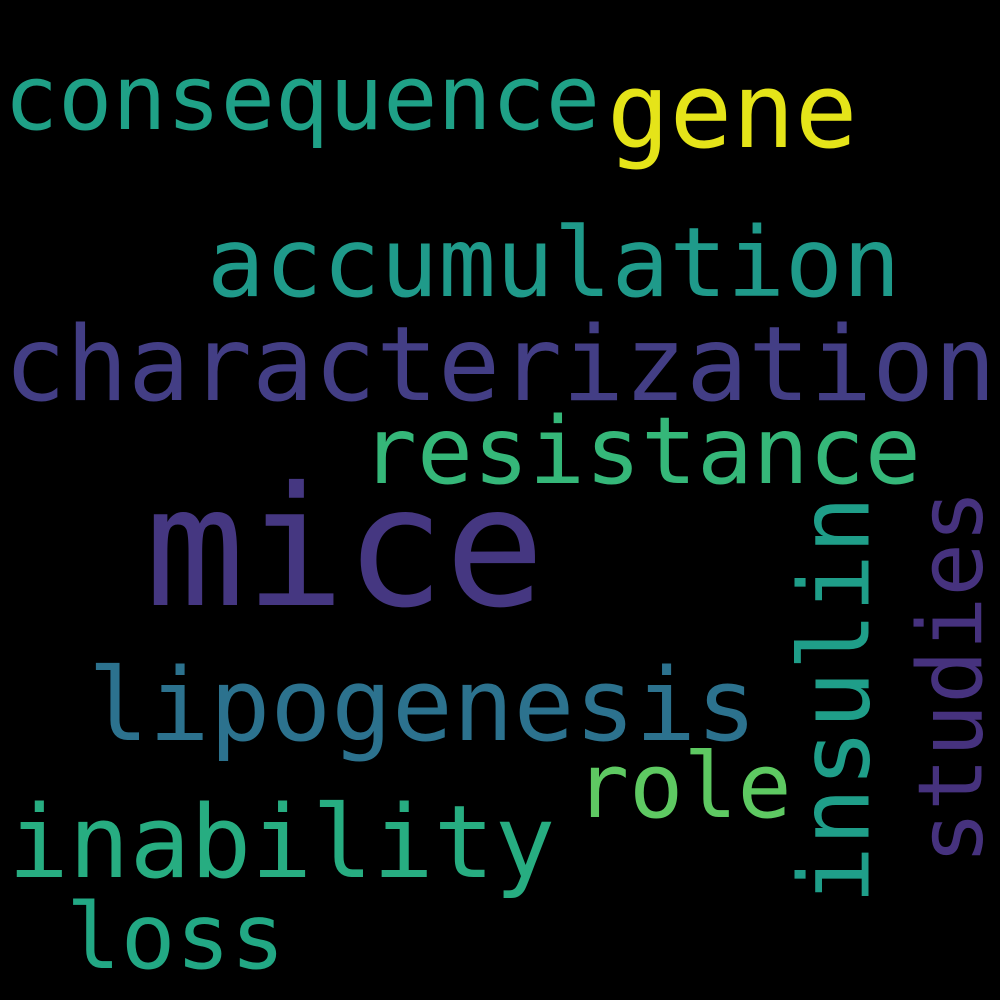 This screenshot has height=1000, width=1000. I want to click on word-resistance: resistance, so click(641, 451).